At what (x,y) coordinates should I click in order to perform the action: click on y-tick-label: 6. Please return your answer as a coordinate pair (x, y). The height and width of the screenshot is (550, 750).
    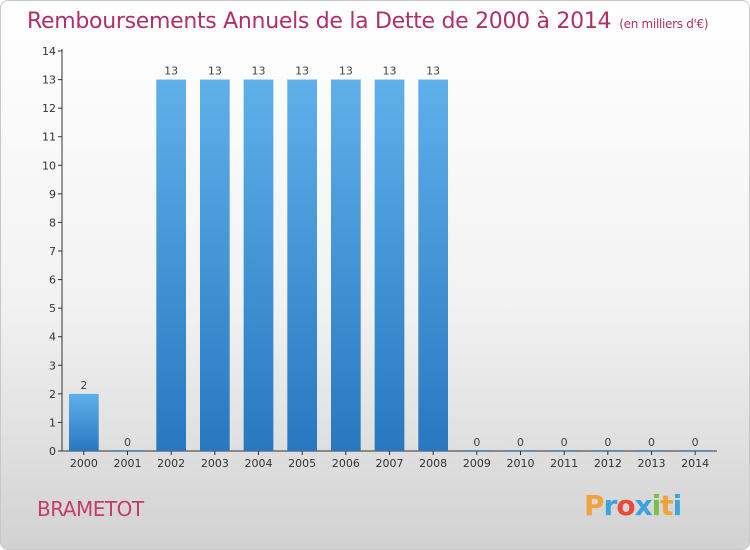
    Looking at the image, I should click on (52, 280).